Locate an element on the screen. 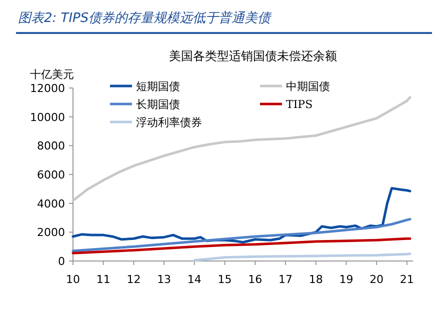  y-tick-label: 10000 is located at coordinates (47, 117).